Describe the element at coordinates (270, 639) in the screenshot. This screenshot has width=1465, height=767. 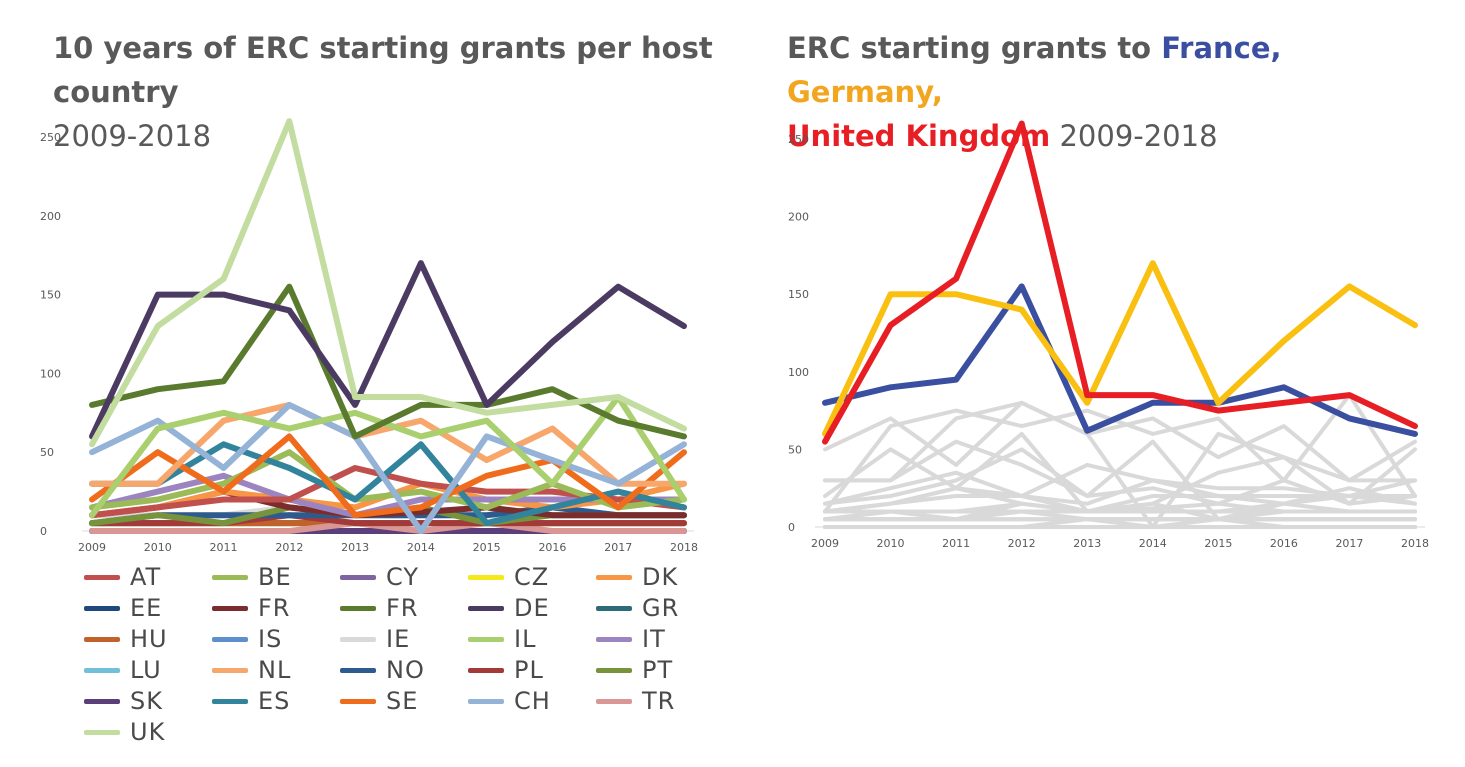
I see `legend-label: IS` at that location.